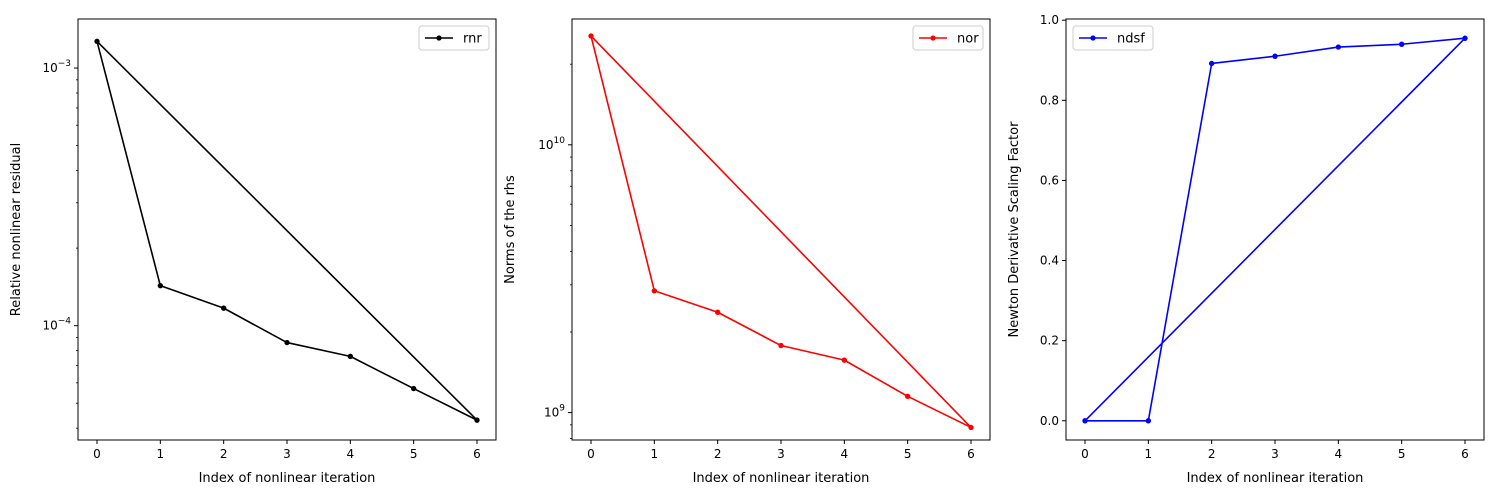 The width and height of the screenshot is (1500, 500). What do you see at coordinates (551, 144) in the screenshot?
I see `y-tick-label-0: 10¹⁰` at bounding box center [551, 144].